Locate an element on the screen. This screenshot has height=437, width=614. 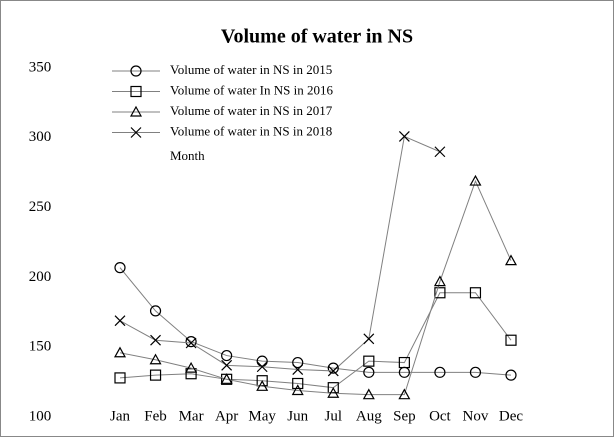
x-tick-label: Oct is located at coordinates (440, 416).